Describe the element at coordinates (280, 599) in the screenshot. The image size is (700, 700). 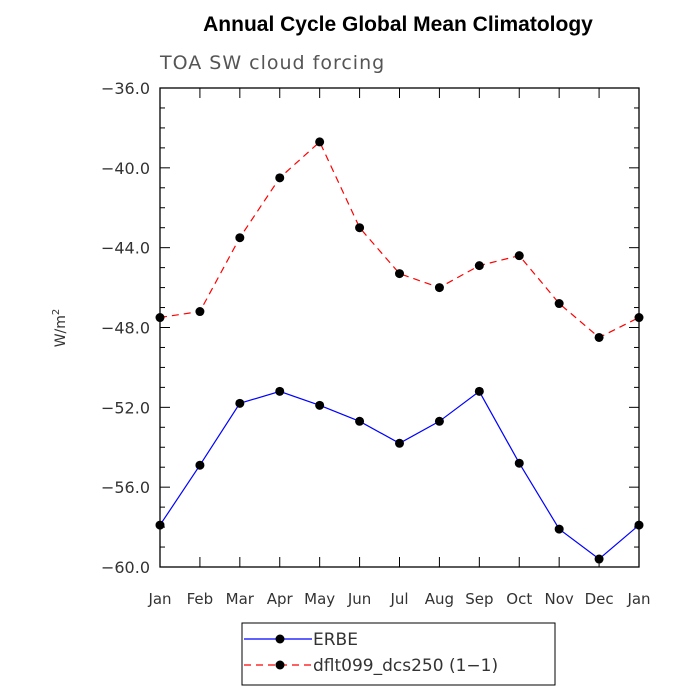
I see `x-tick-label: Apr` at that location.